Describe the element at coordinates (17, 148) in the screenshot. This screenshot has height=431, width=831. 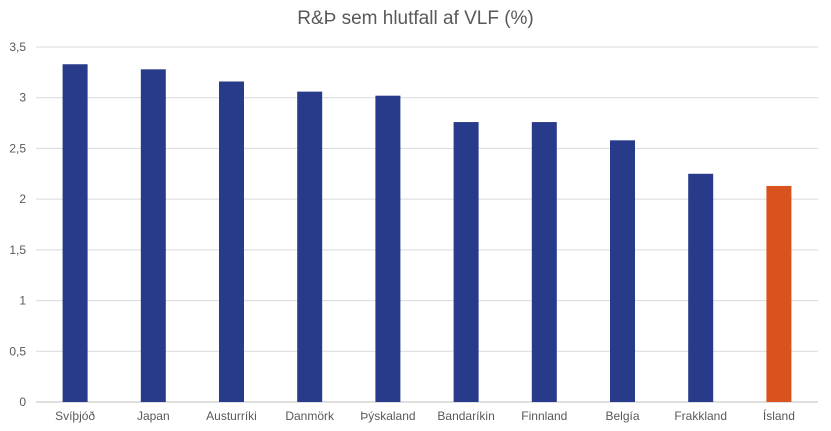
I see `y-tick-label: 2,5` at that location.